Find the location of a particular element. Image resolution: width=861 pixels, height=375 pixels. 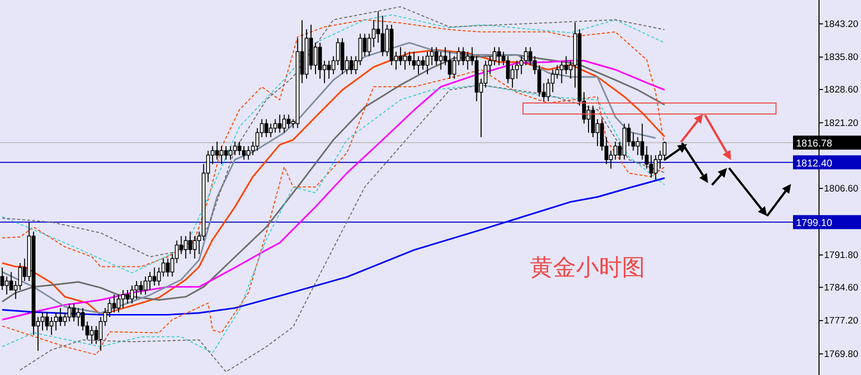

y-tick-label: 1843.20 is located at coordinates (841, 24).